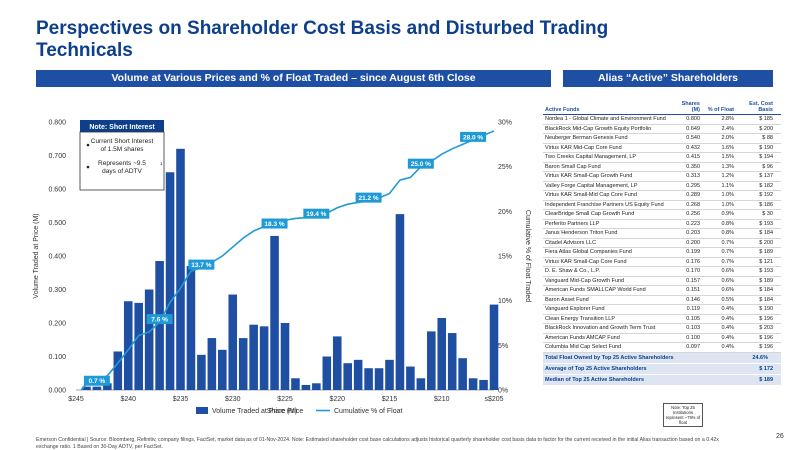  What do you see at coordinates (493, 399) in the screenshot?
I see `x-tick-label: s$205` at bounding box center [493, 399].